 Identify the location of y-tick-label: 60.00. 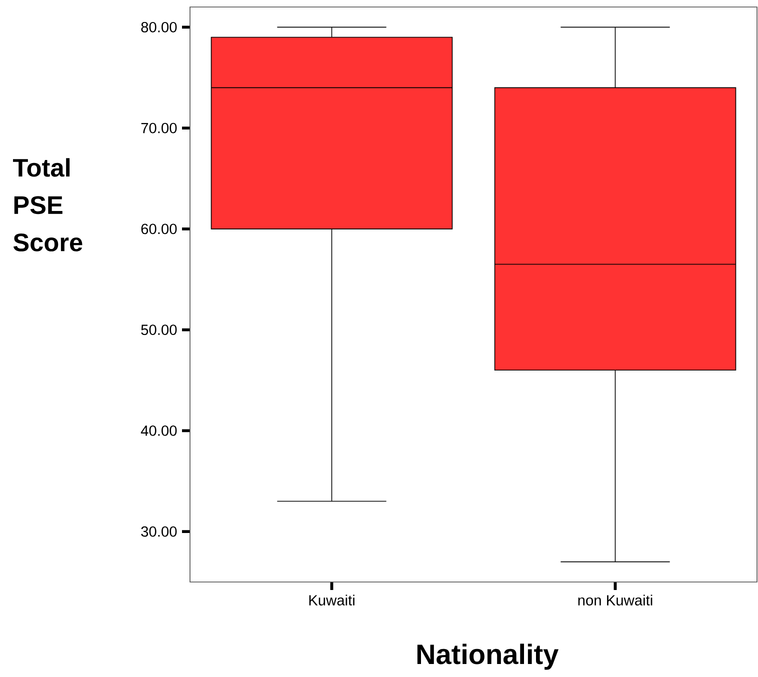
(159, 229).